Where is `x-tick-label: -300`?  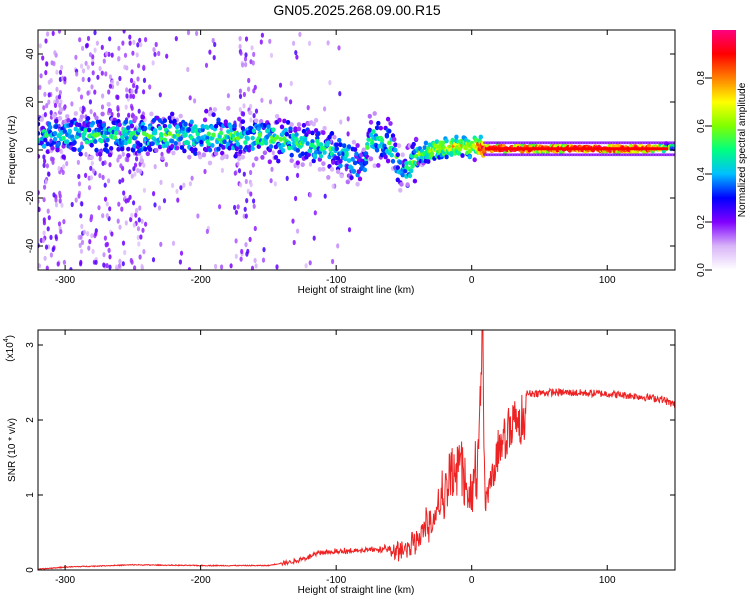
x-tick-label: -300 is located at coordinates (65, 580).